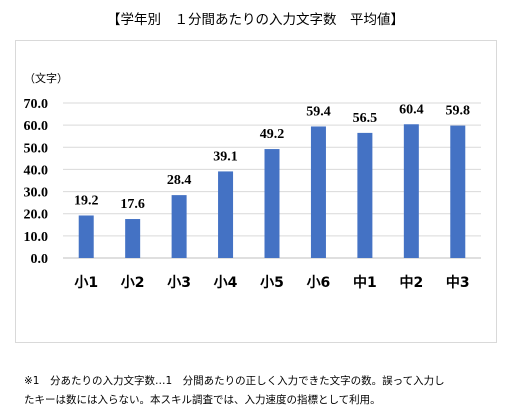 Image resolution: width=511 pixels, height=417 pixels. I want to click on x-tick-label: 小2, so click(133, 283).